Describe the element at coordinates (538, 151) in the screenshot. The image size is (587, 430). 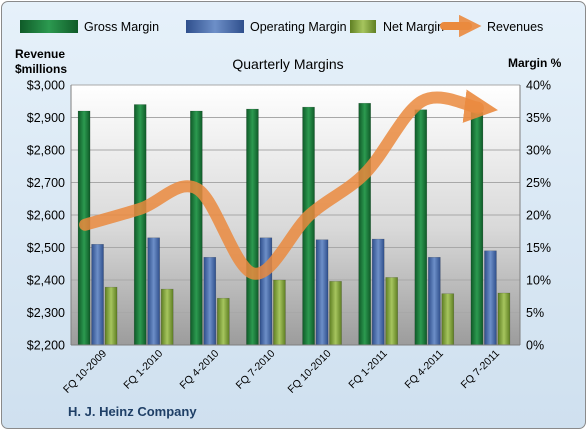
I see `right-tick-label: 30%` at that location.